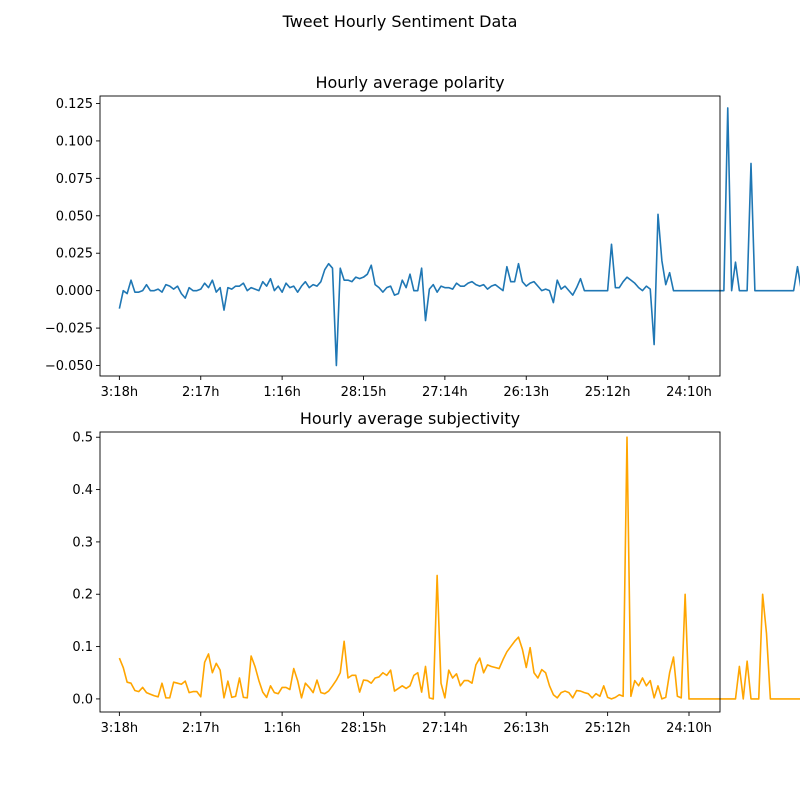 This screenshot has width=800, height=800. Describe the element at coordinates (74, 254) in the screenshot. I see `polarity-y-tick-label: 0.025` at that location.